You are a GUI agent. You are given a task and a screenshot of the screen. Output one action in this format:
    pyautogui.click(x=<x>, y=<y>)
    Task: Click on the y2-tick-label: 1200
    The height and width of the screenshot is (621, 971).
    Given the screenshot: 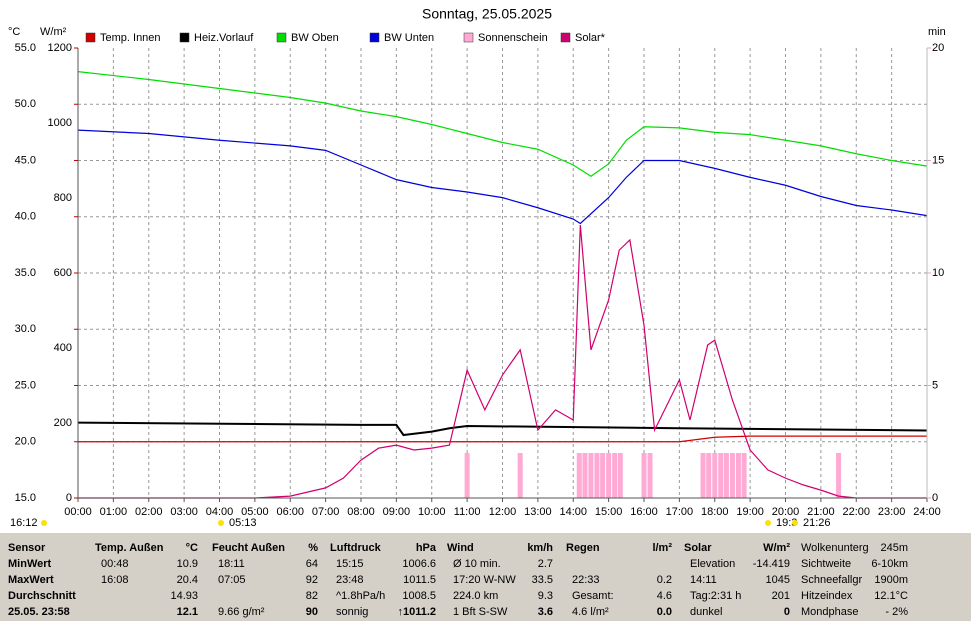 What is the action you would take?
    pyautogui.click(x=60, y=48)
    